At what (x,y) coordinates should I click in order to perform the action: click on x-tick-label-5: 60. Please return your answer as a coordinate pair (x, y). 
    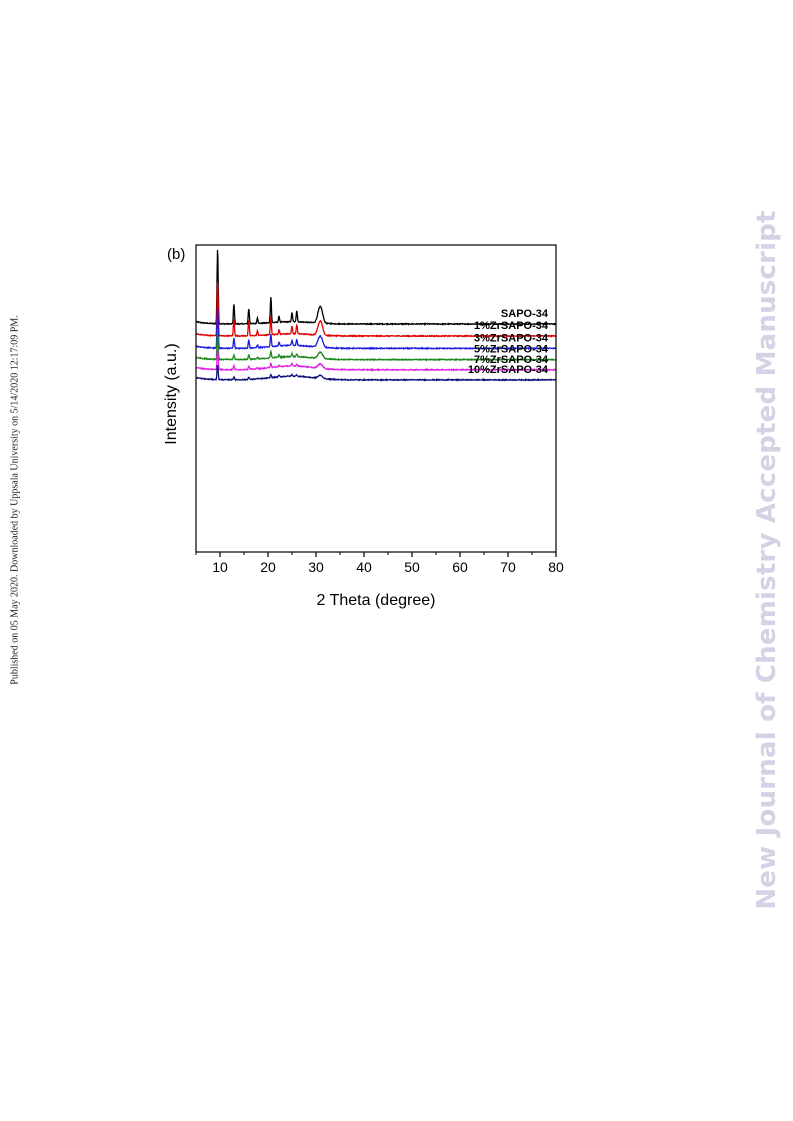
    Looking at the image, I should click on (460, 567).